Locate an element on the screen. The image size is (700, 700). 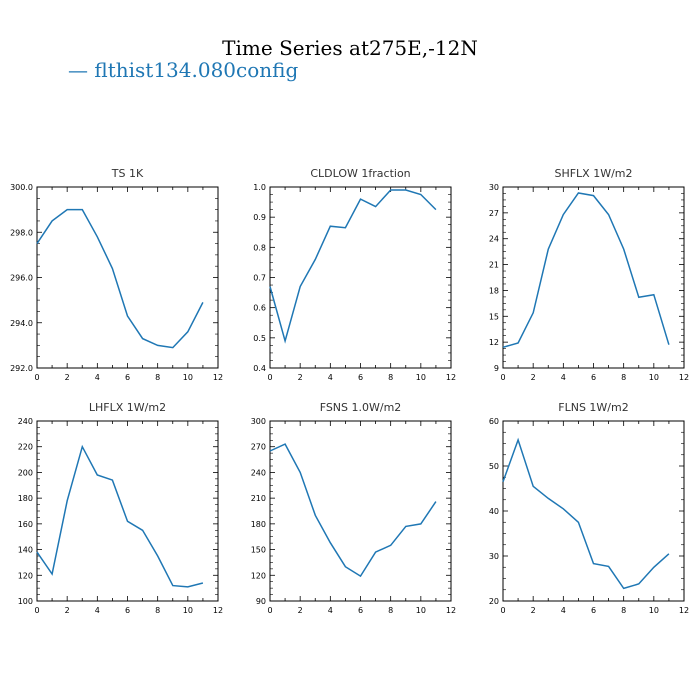
panel-title: FLNS 1W/m2 is located at coordinates (593, 407).